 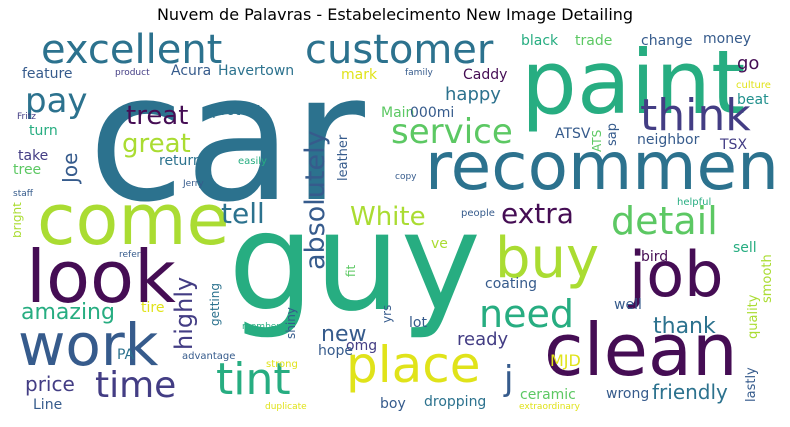 I want to click on word: duplicate, so click(x=286, y=407).